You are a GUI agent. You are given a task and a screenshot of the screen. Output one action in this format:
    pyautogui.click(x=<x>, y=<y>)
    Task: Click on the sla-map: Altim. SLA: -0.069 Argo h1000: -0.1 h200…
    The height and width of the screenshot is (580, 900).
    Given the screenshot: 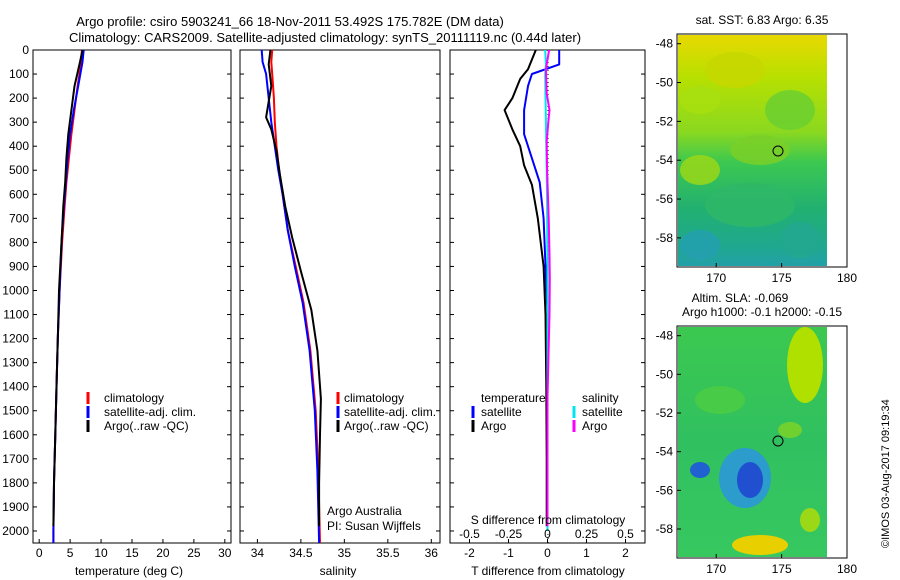 What is the action you would take?
    pyautogui.click(x=757, y=433)
    